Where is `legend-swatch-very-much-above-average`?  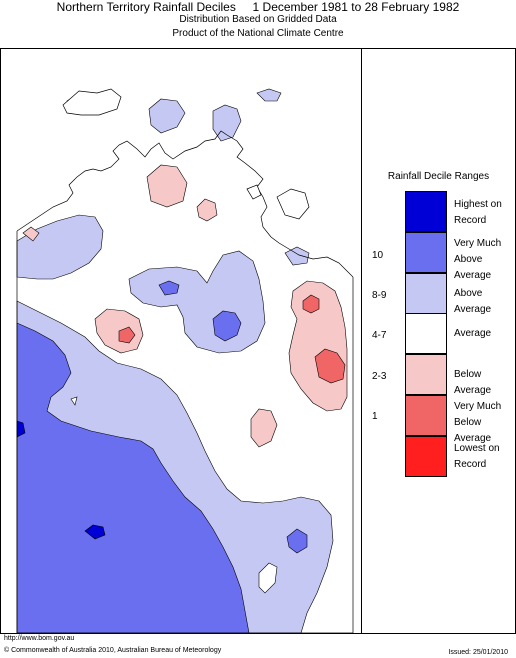 legend-swatch-very-much-above-average is located at coordinates (426, 252).